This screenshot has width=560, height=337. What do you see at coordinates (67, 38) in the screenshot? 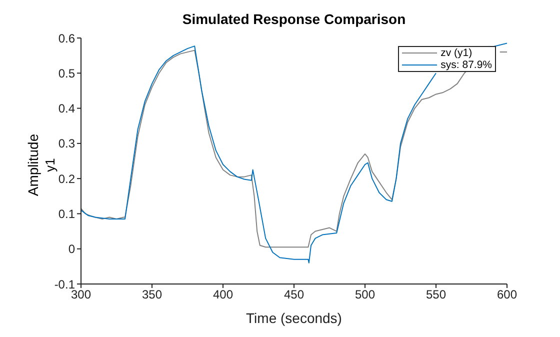
I see `y-tick-label: 0.6` at bounding box center [67, 38].